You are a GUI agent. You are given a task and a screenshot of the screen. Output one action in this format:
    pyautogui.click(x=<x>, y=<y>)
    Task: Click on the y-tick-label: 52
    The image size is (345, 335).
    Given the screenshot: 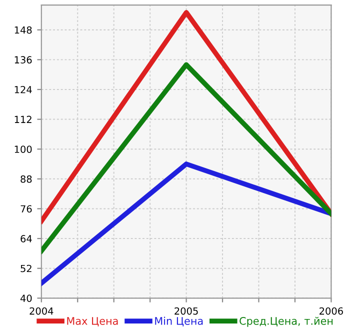 What is the action you would take?
    pyautogui.click(x=26, y=268)
    